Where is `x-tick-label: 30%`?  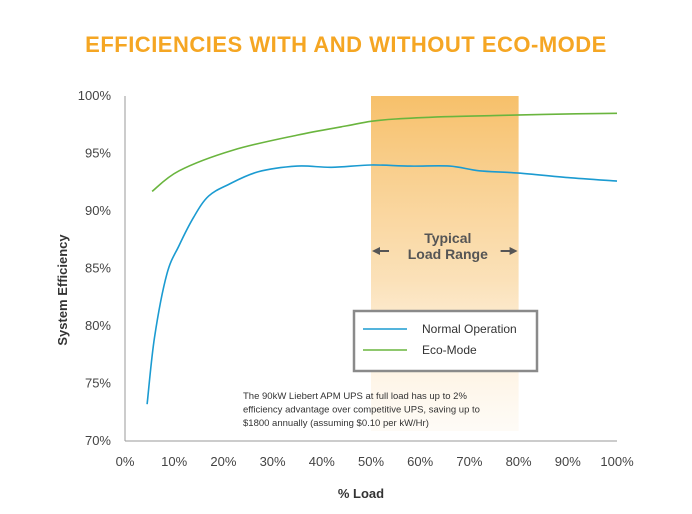 x-tick-label: 30% is located at coordinates (273, 461).